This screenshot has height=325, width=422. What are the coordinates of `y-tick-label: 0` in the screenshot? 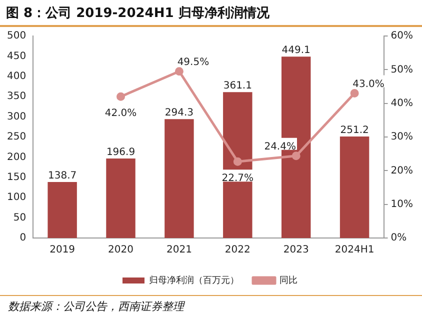 It's located at (23, 238).